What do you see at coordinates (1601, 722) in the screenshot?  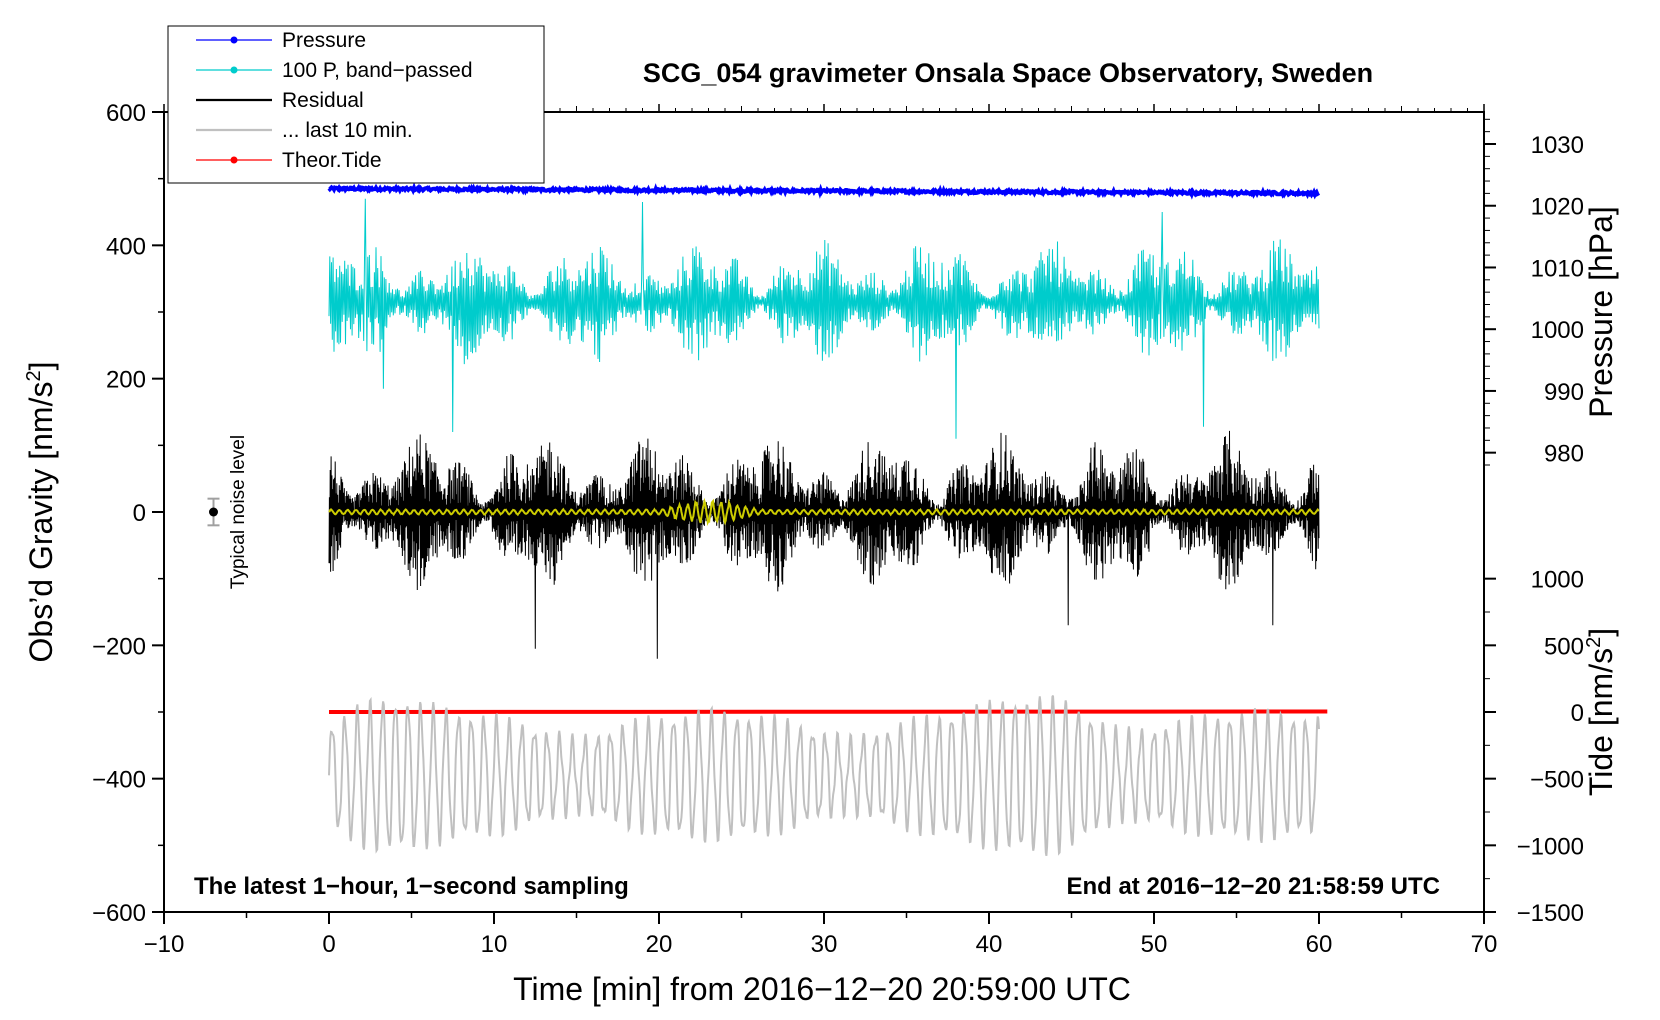 I see `tide-axis-title-text: Tide [nm/s` at bounding box center [1601, 722].